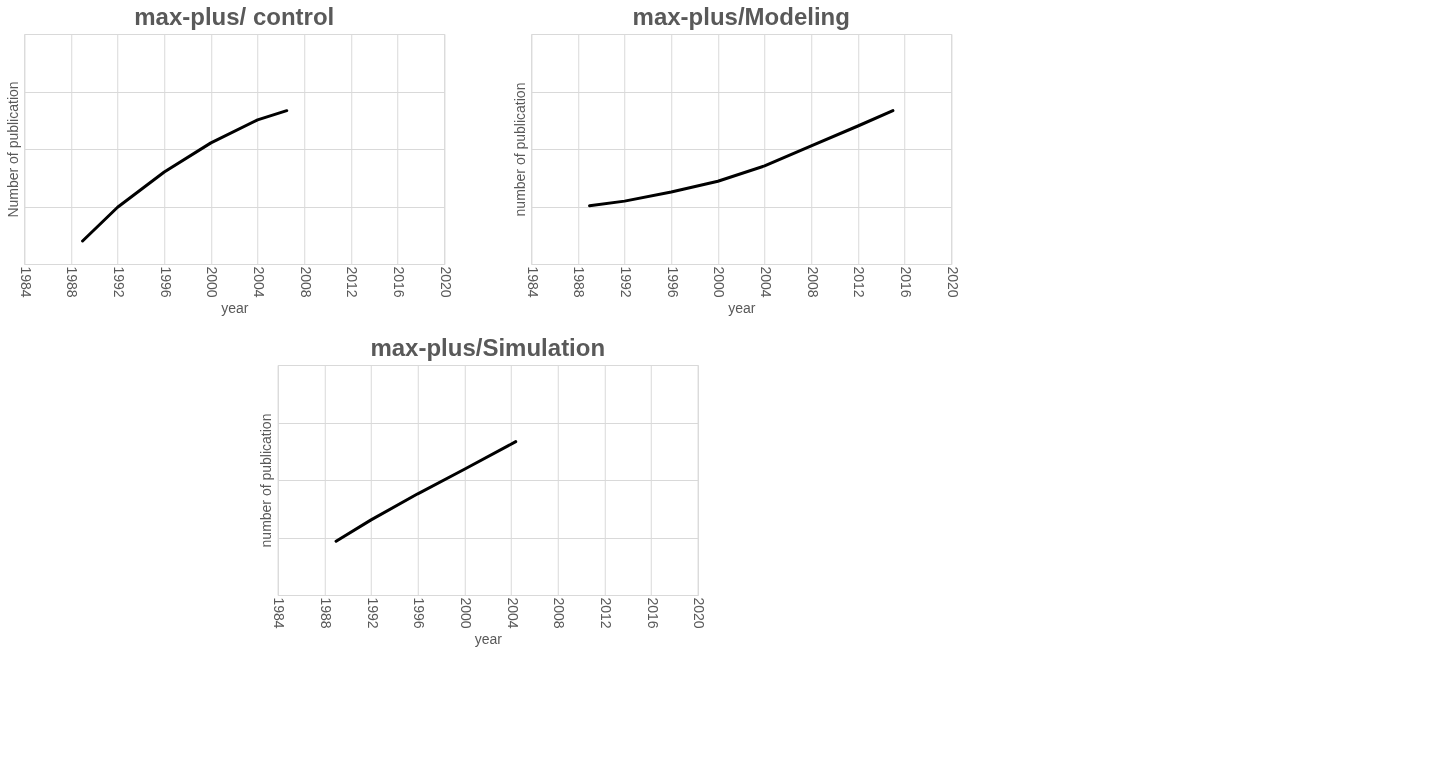 The width and height of the screenshot is (1444, 769). I want to click on chart-title: max-plus/Modeling, so click(741, 16).